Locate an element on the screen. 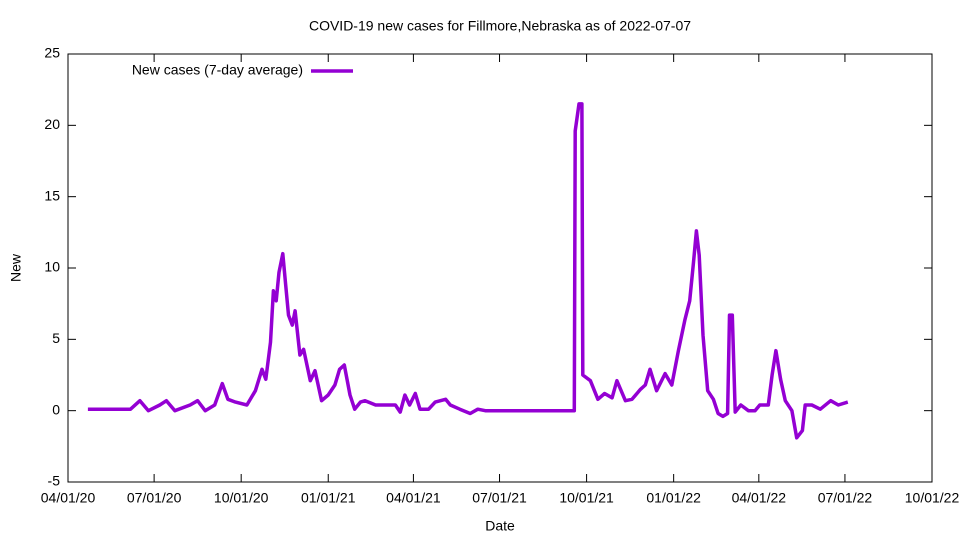 The image size is (960, 545). x-tick-label: 10/01/22 is located at coordinates (932, 498).